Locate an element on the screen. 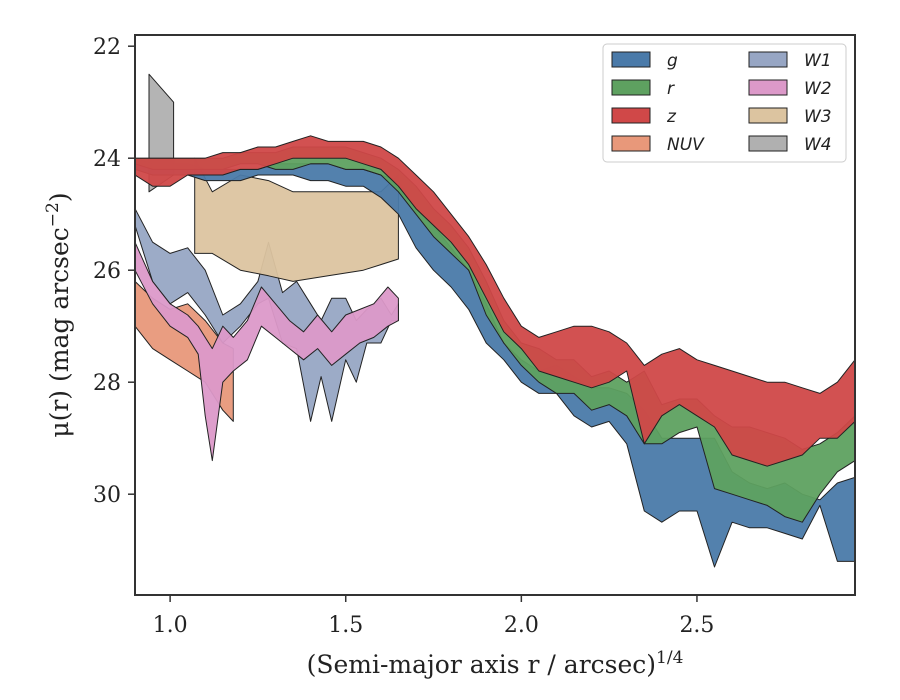 The width and height of the screenshot is (900, 700). band-w2 is located at coordinates (267, 351).